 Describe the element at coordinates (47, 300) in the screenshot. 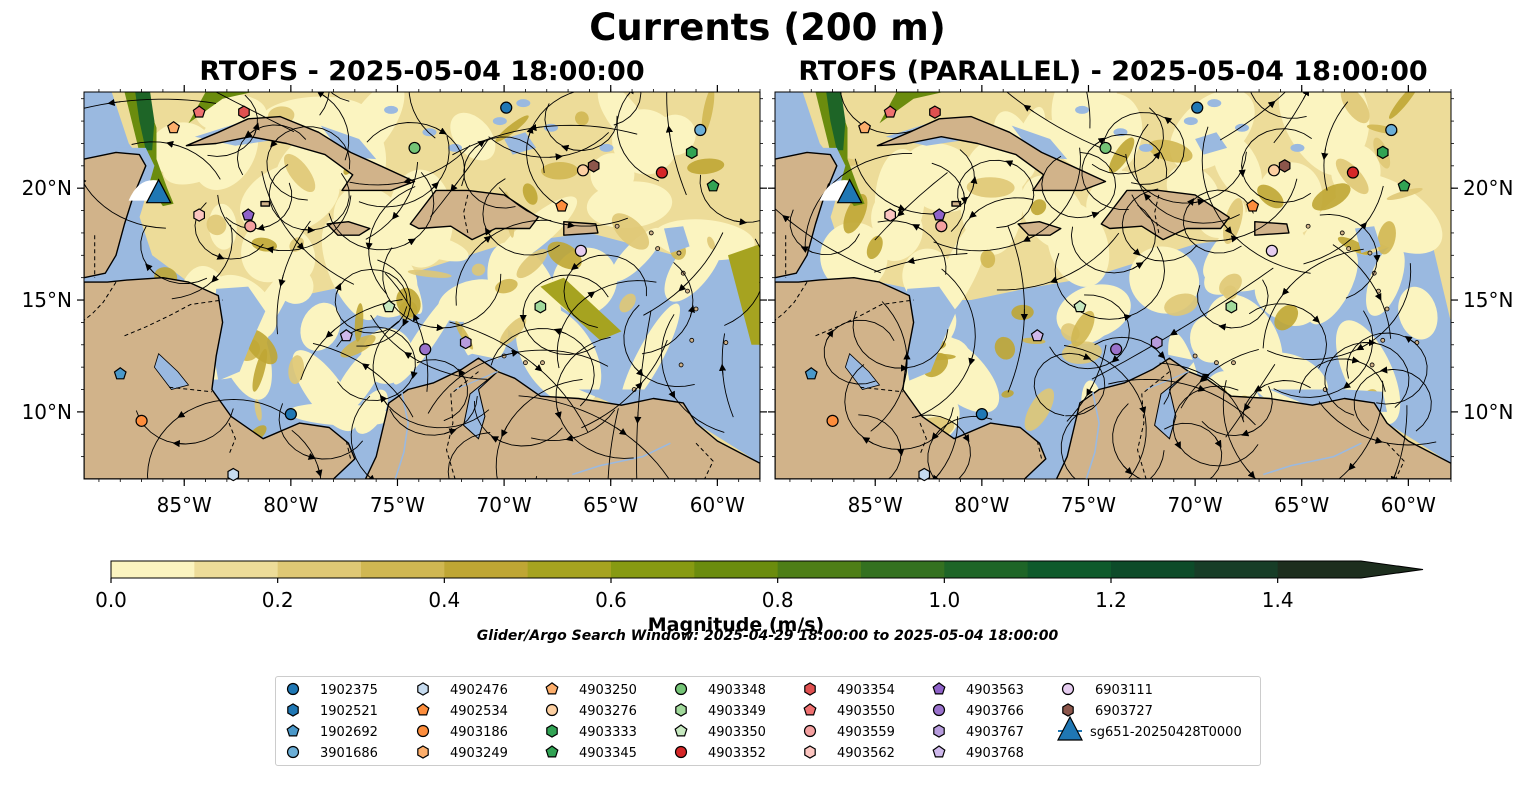

I see `y-tick-label: 15°N` at that location.